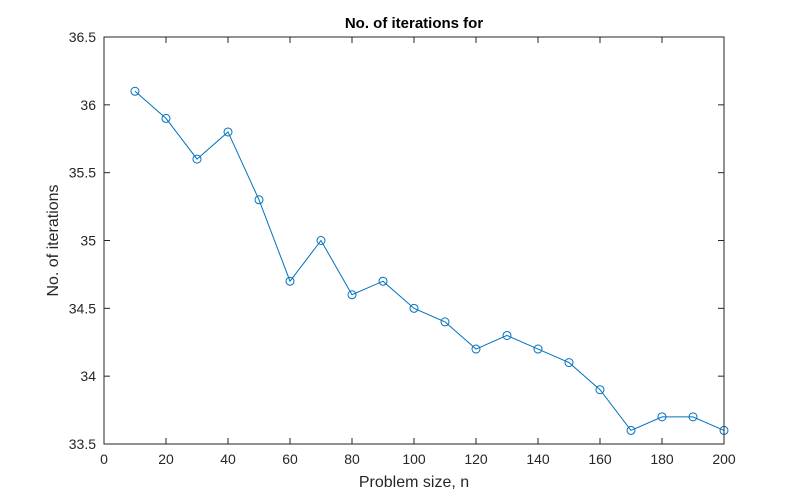  I want to click on y-tick-label: 34.5, so click(82, 308).